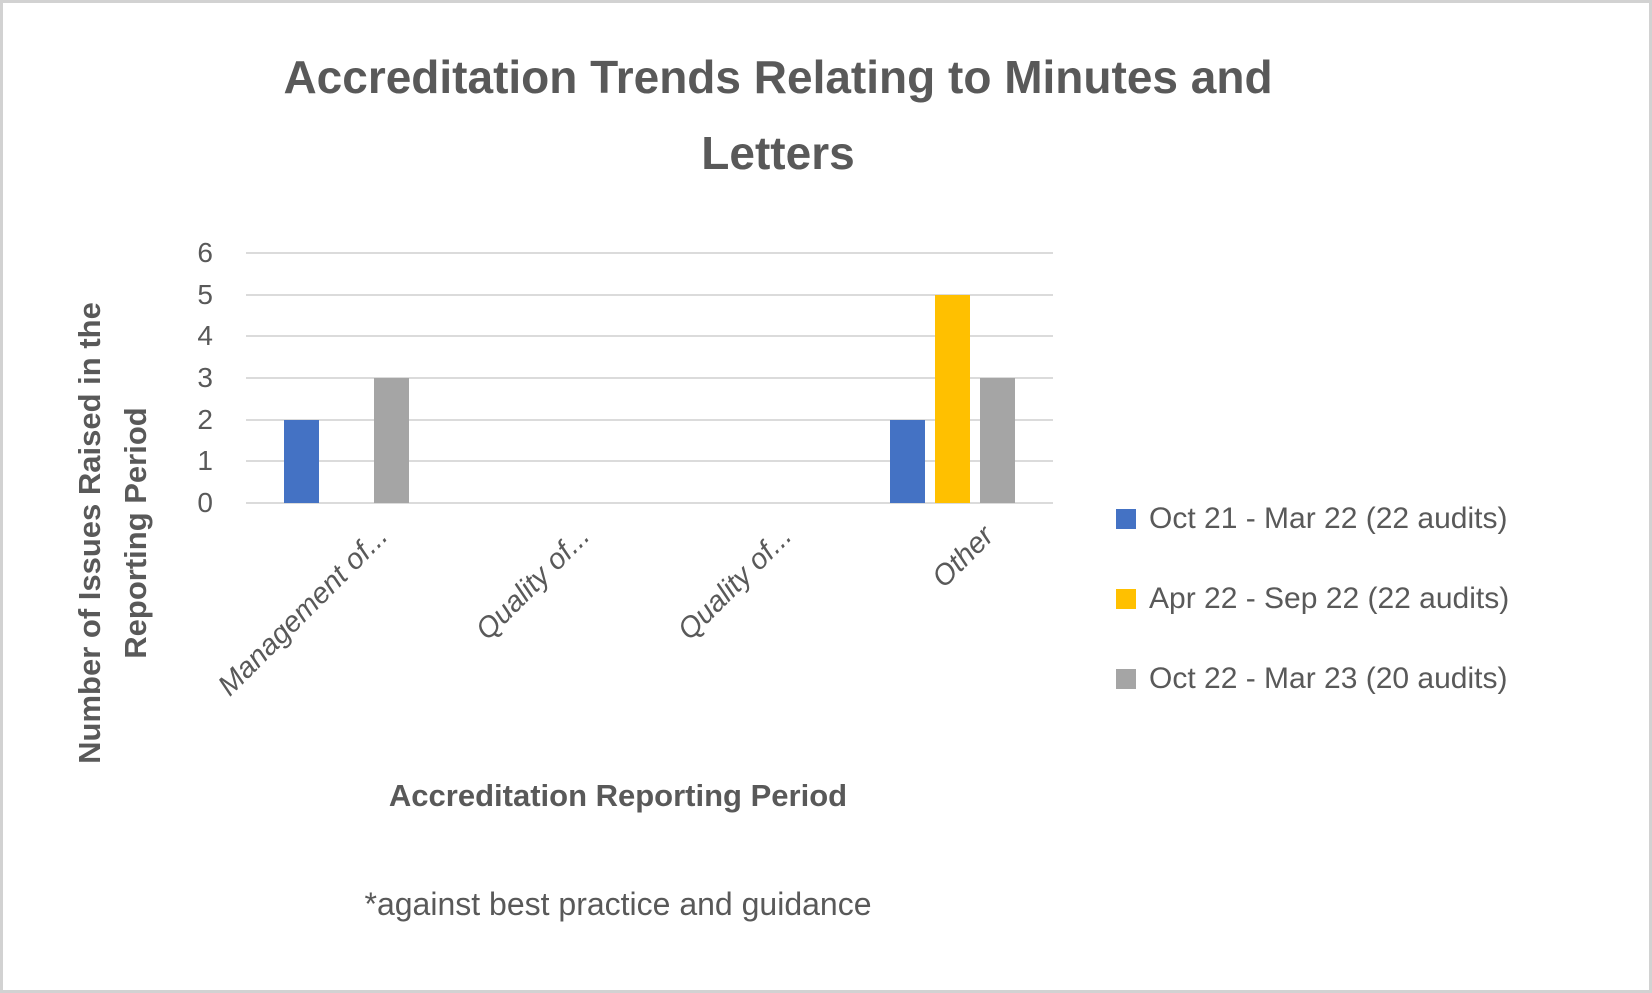 This screenshot has width=1652, height=993. What do you see at coordinates (778, 153) in the screenshot?
I see `chart-title-line-2: Letters` at bounding box center [778, 153].